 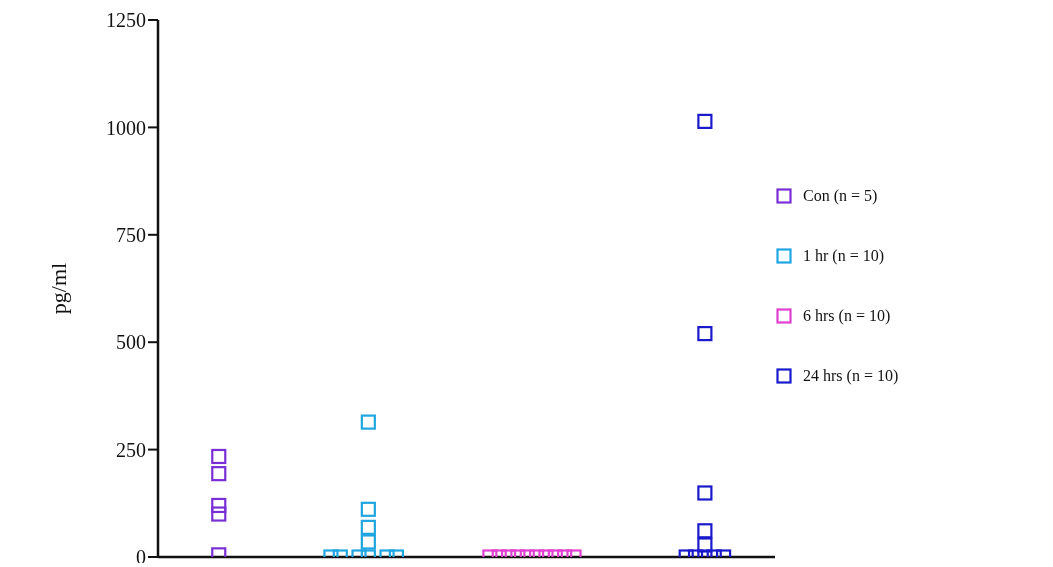 I want to click on y-tick-label: 750, so click(x=131, y=234).